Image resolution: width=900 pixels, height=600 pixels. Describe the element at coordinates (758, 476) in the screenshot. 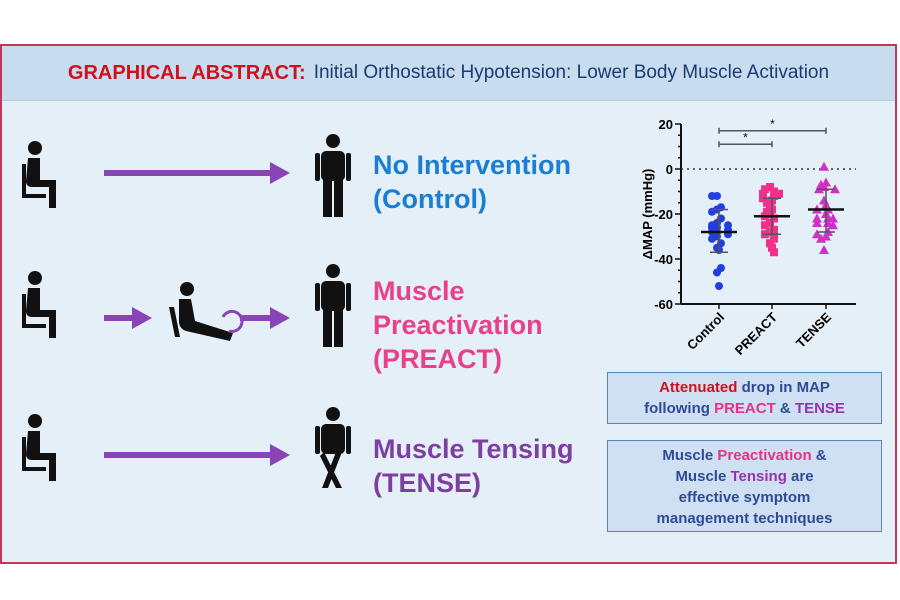

I see `t: Tensing` at that location.